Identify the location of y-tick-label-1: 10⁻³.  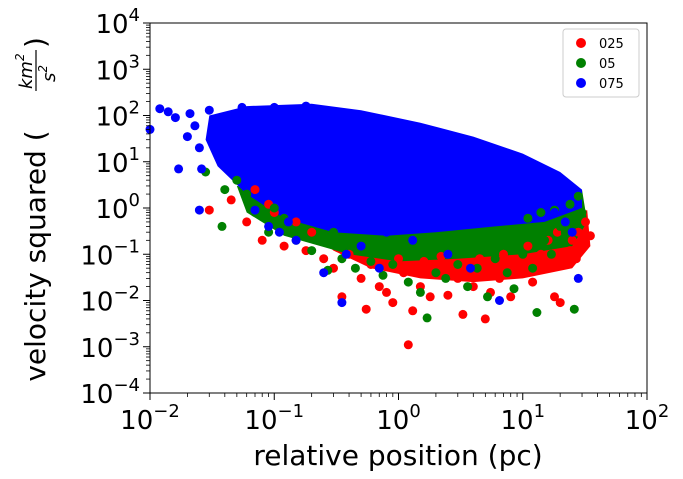
(110, 346).